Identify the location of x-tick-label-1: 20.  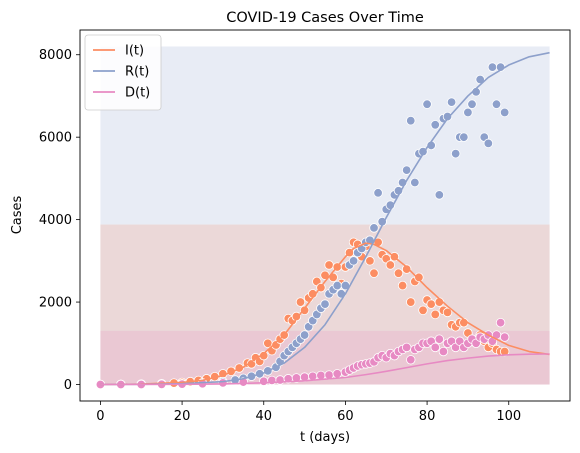
(182, 416).